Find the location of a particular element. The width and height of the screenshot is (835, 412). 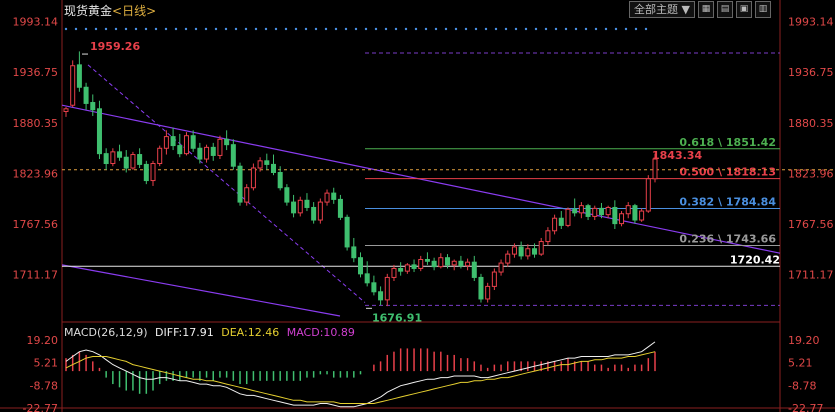

macd-y-tick-right: 19.20 is located at coordinates (804, 340).